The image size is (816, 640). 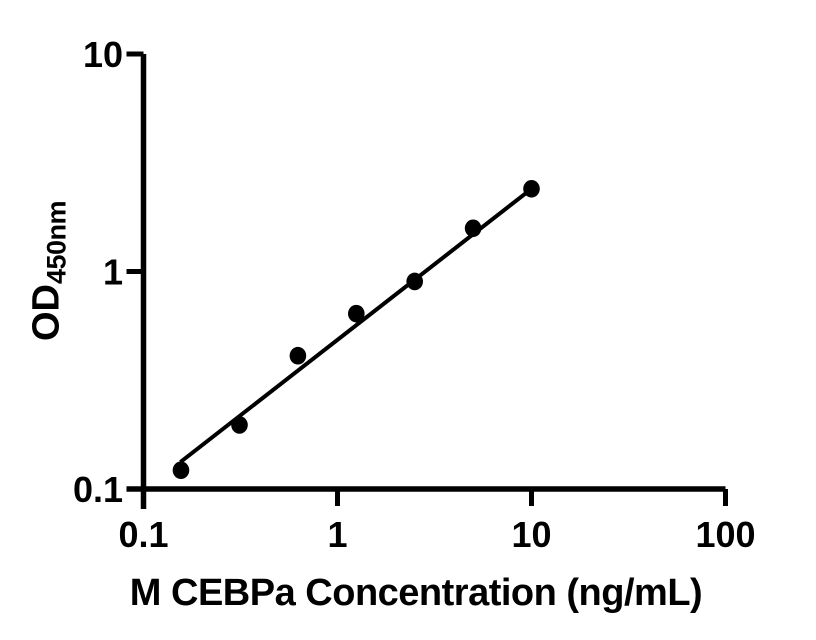 What do you see at coordinates (56, 242) in the screenshot?
I see `y-axis-title-subscript: 450nm` at bounding box center [56, 242].